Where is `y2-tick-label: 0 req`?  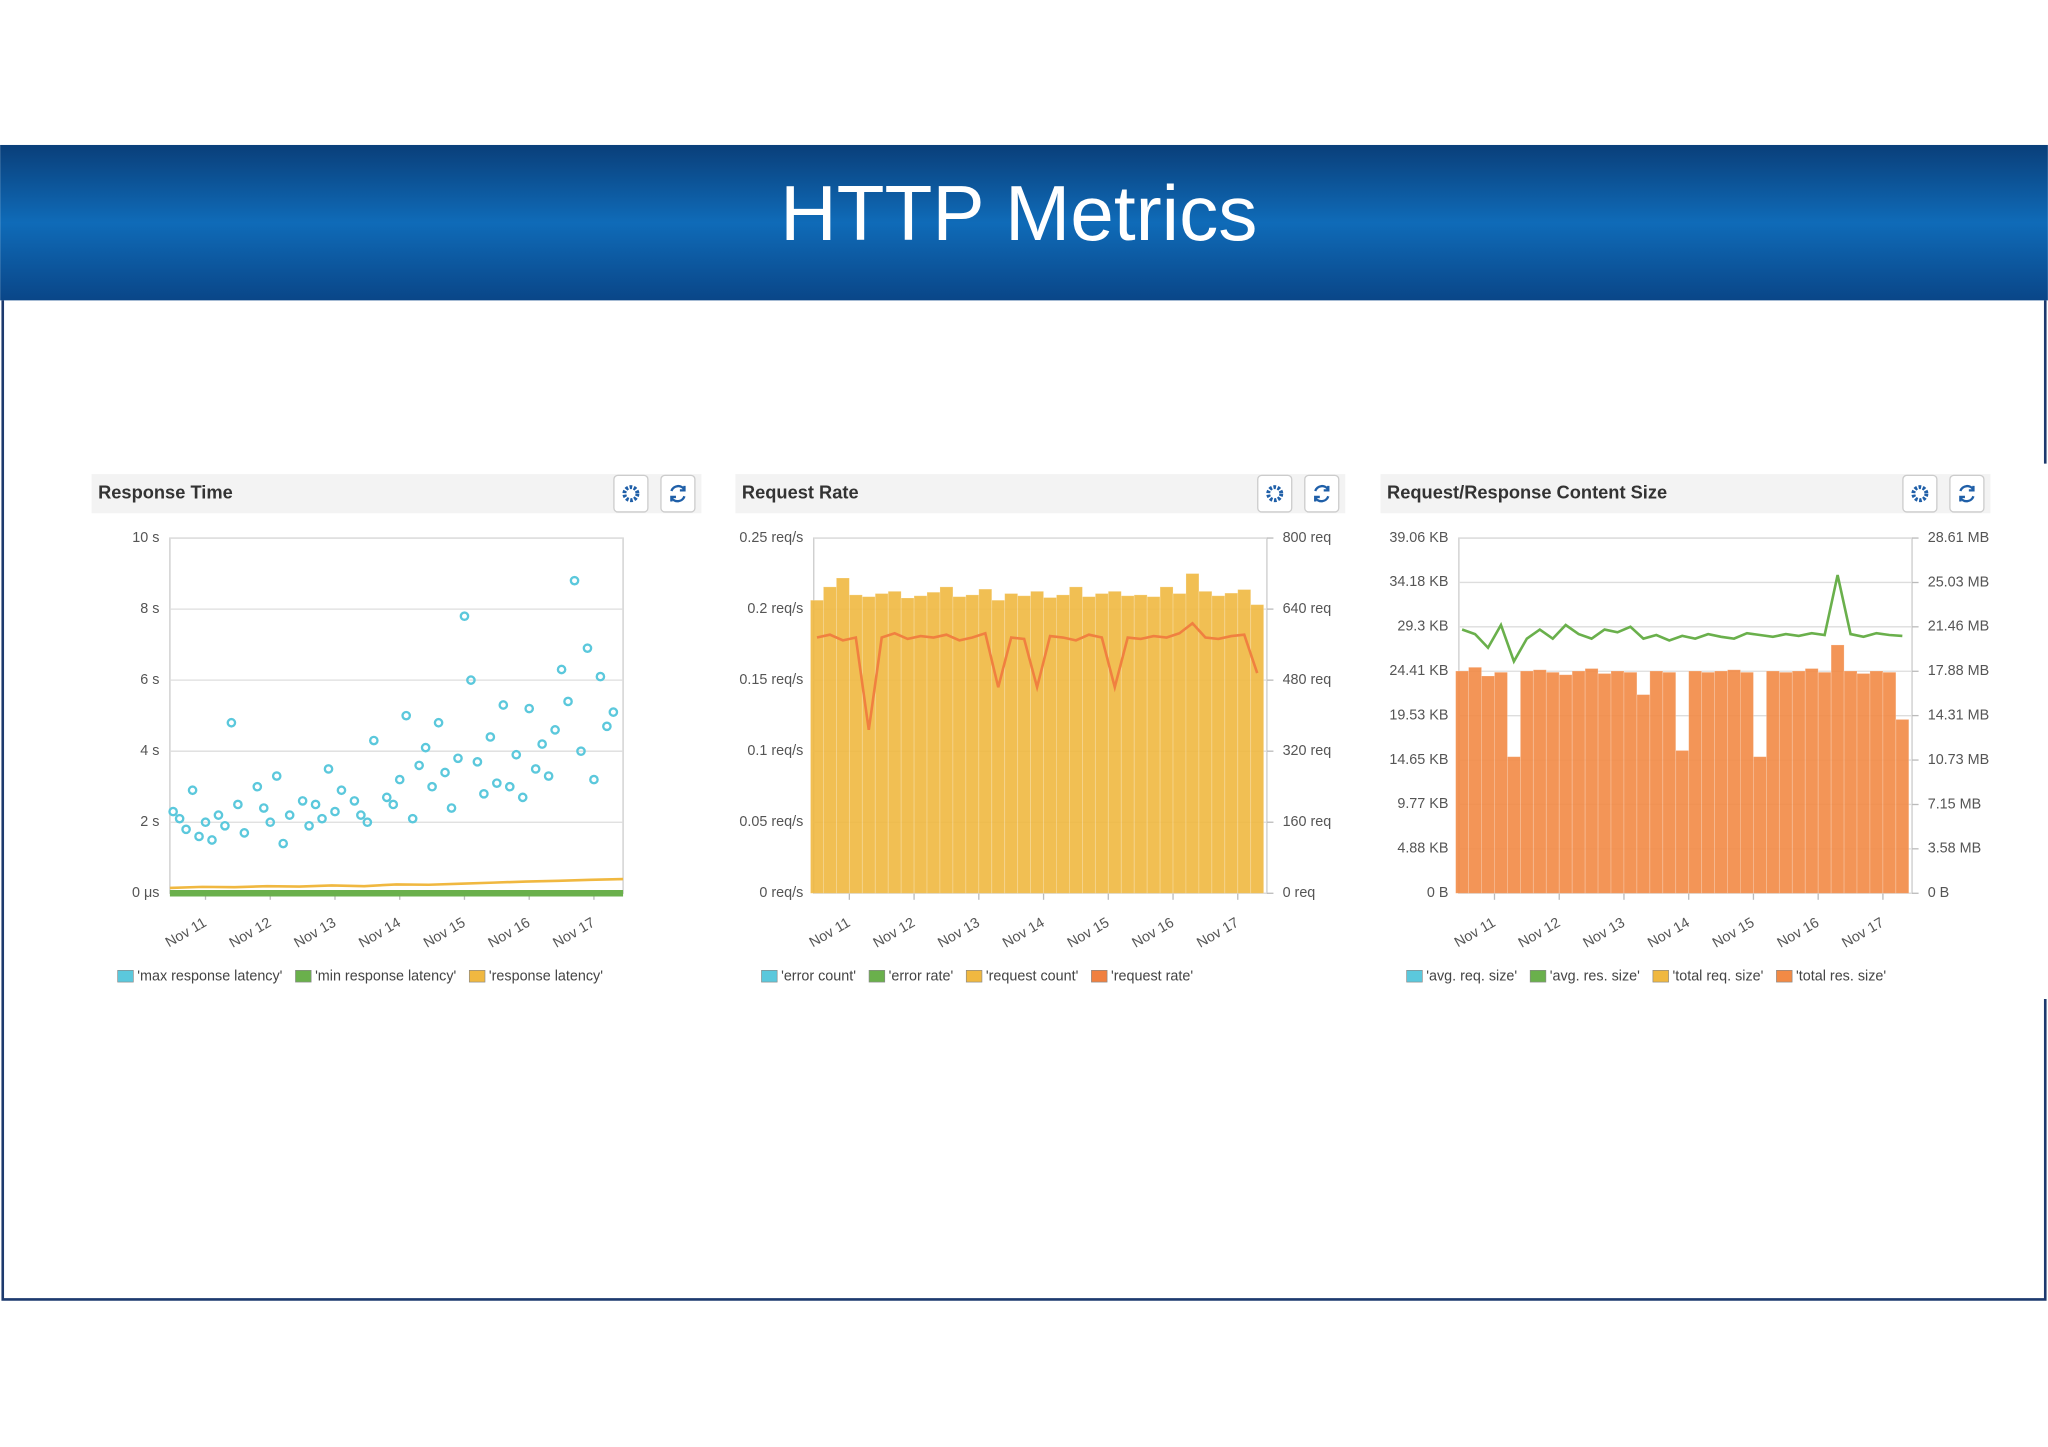 y2-tick-label: 0 req is located at coordinates (1299, 893).